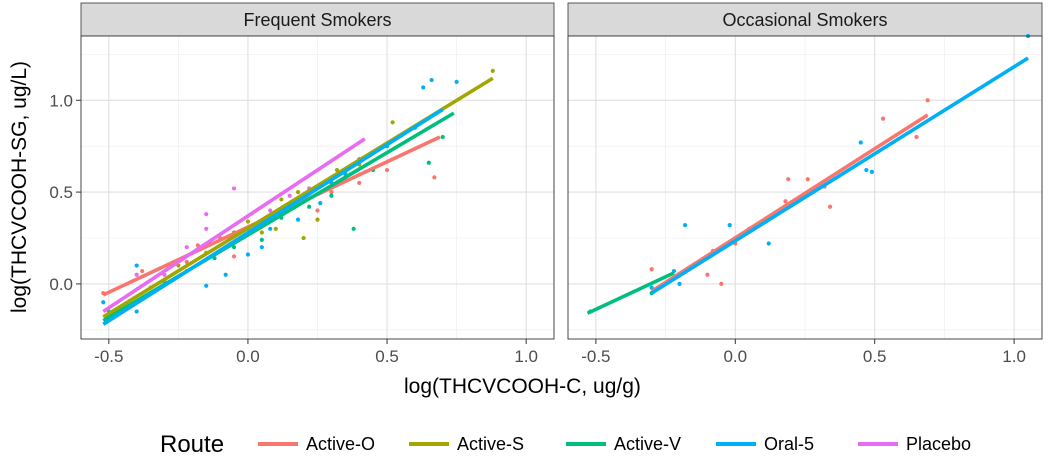  I want to click on legend-label-active-v: Active-V, so click(647, 444).